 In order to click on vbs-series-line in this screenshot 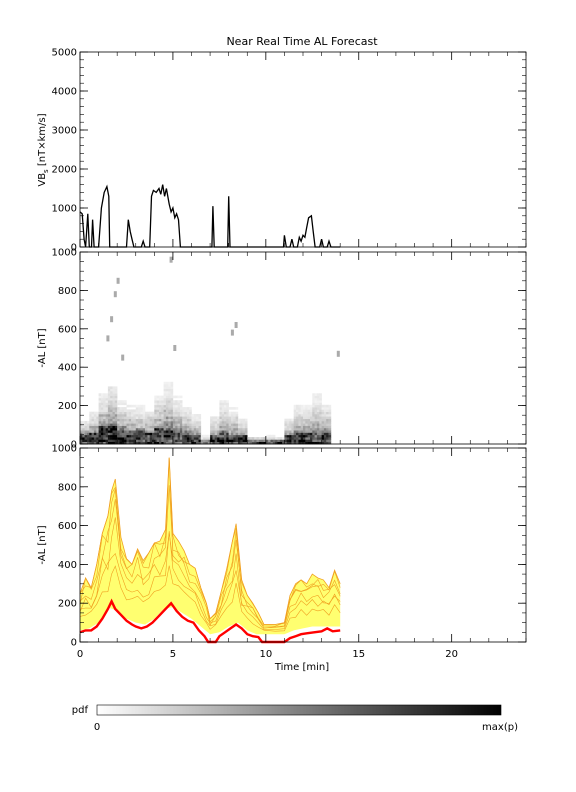, I will do `click(210, 216)`.